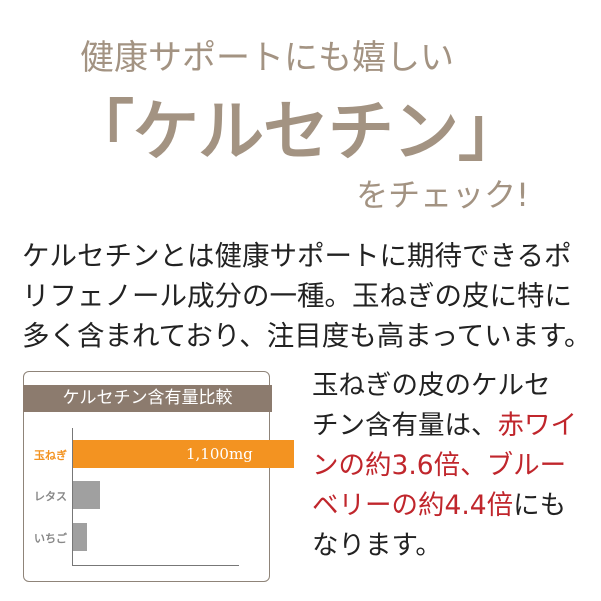 This screenshot has width=601, height=601. I want to click on side-line: チン含有量は、赤ワイ, so click(444, 426).